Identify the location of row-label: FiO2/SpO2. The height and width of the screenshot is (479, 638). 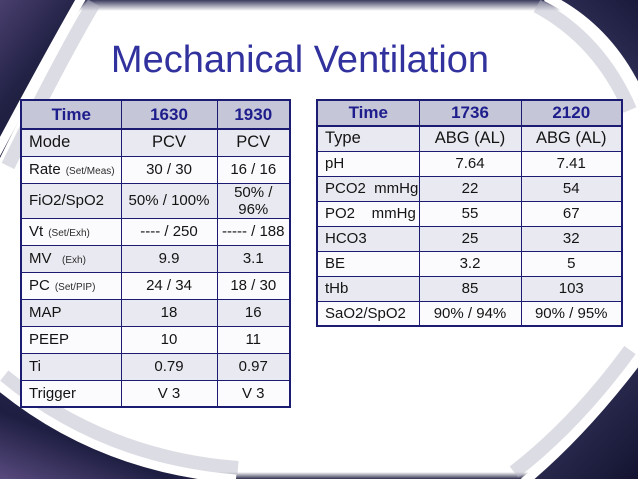
(71, 200).